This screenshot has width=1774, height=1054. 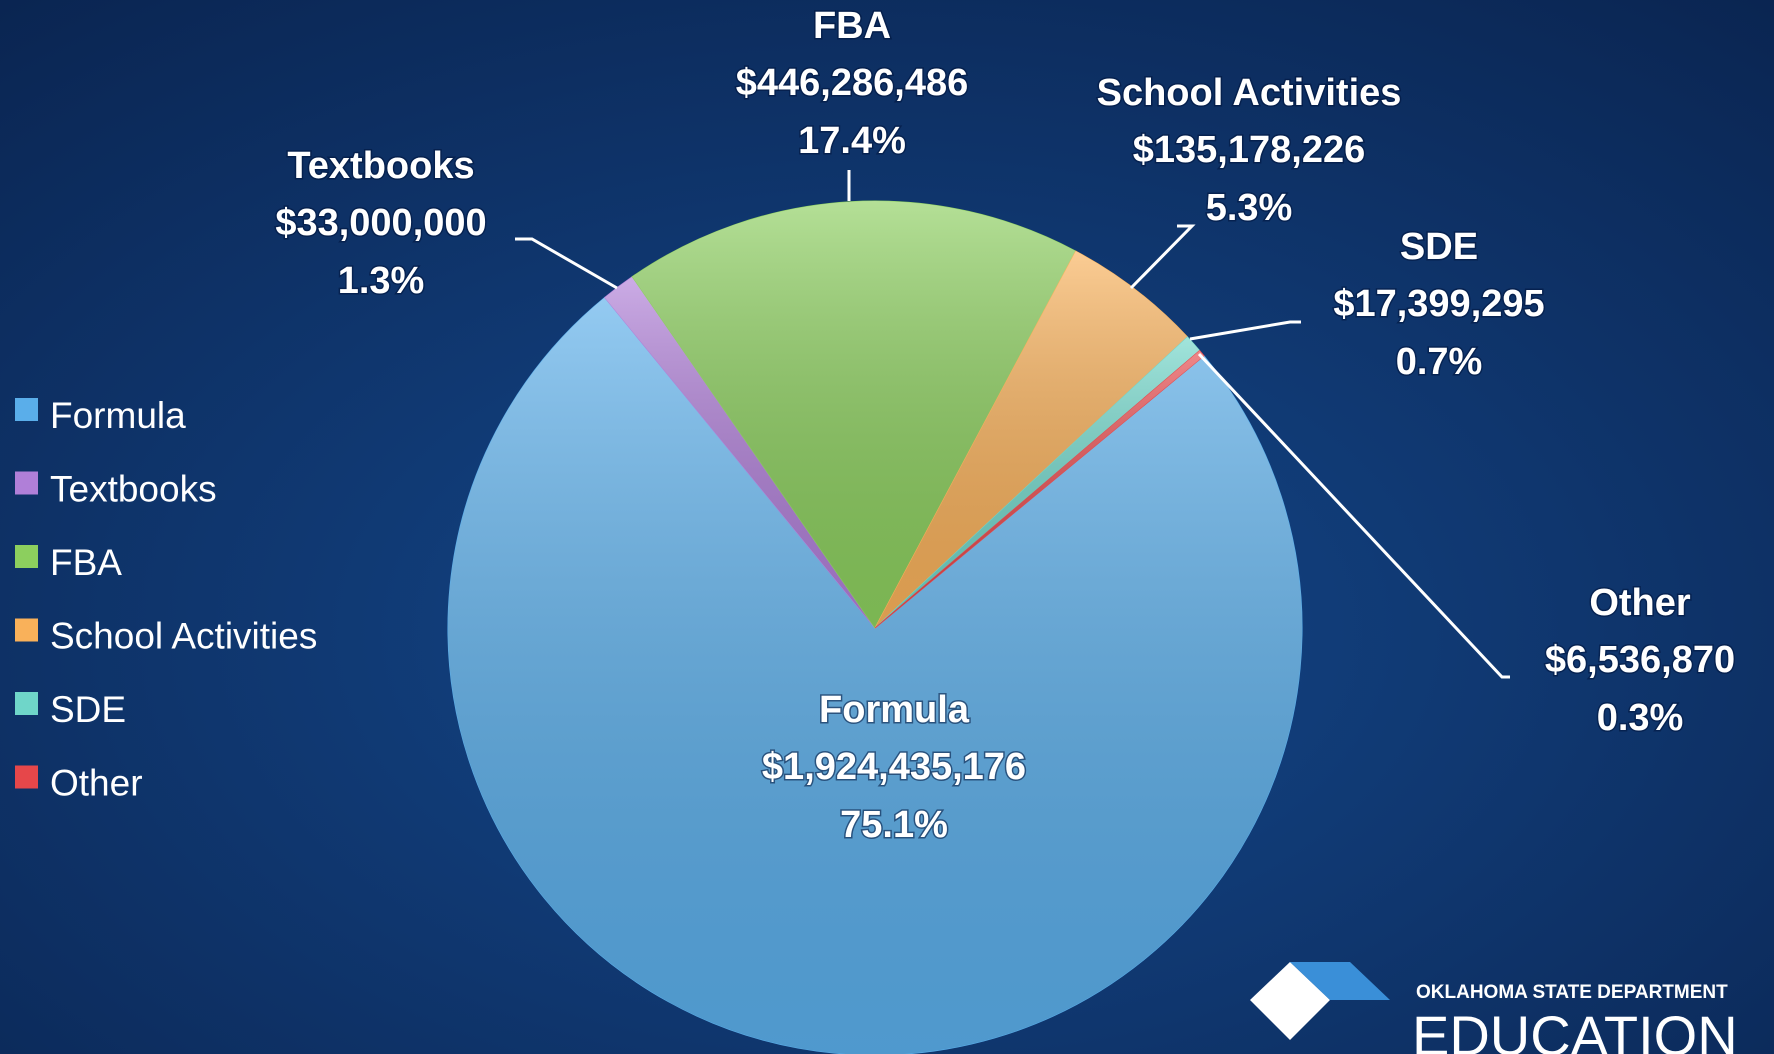 I want to click on value-label: $33,000,000, so click(x=380, y=223).